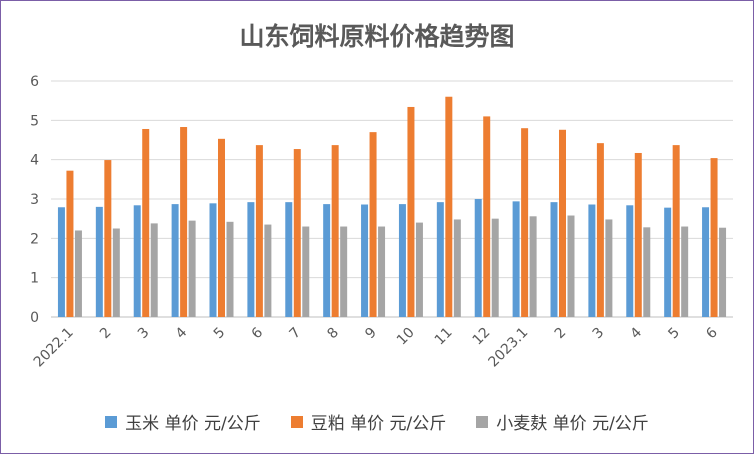 The width and height of the screenshot is (754, 454). Describe the element at coordinates (444, 337) in the screenshot. I see `x-tick-label: 11` at that location.